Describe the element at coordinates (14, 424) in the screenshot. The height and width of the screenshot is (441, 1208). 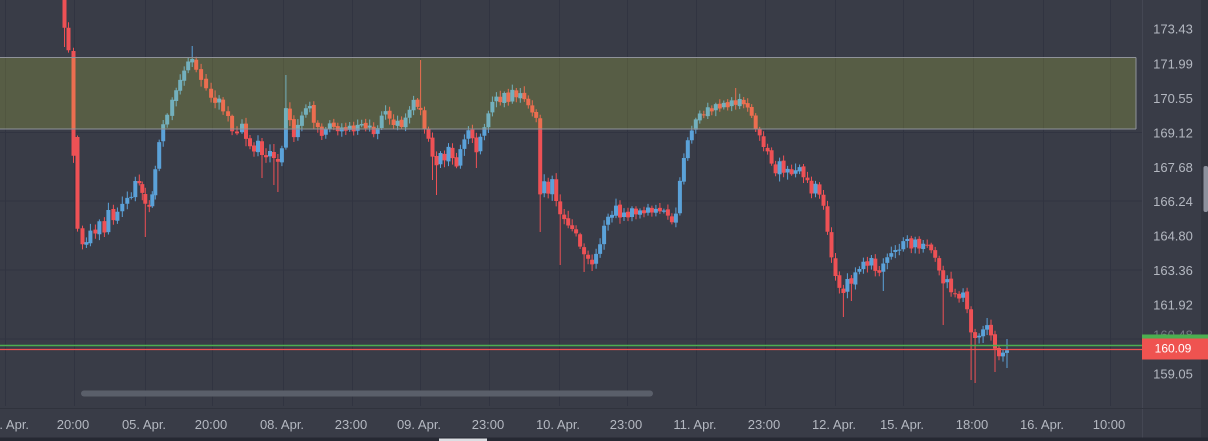
I see `svg-text: 04. Apr.` at that location.